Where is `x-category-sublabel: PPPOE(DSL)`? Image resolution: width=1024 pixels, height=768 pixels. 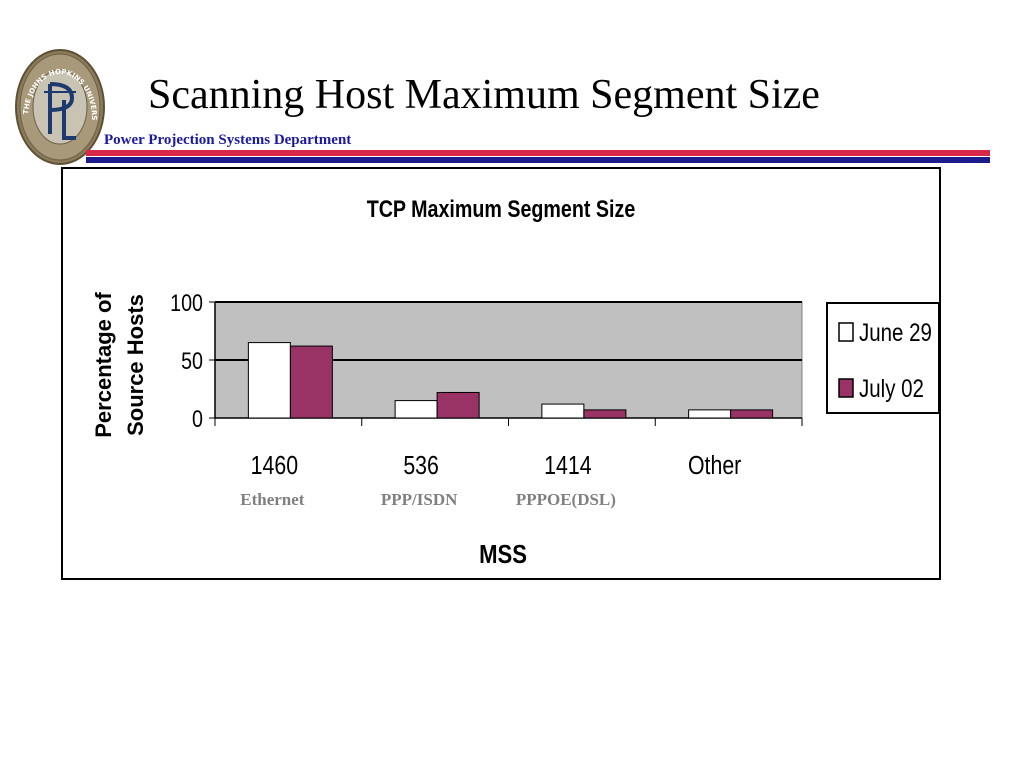
x-category-sublabel: PPPOE(DSL) is located at coordinates (566, 499).